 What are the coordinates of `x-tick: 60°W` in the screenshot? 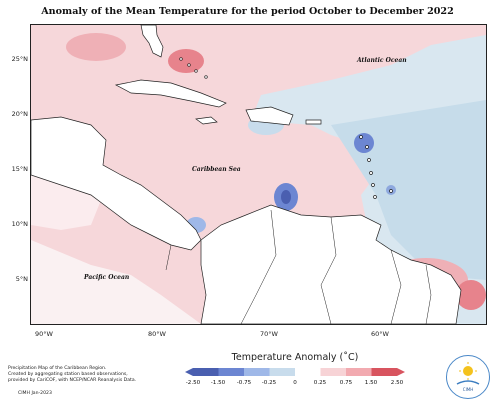 It's located at (380, 334).